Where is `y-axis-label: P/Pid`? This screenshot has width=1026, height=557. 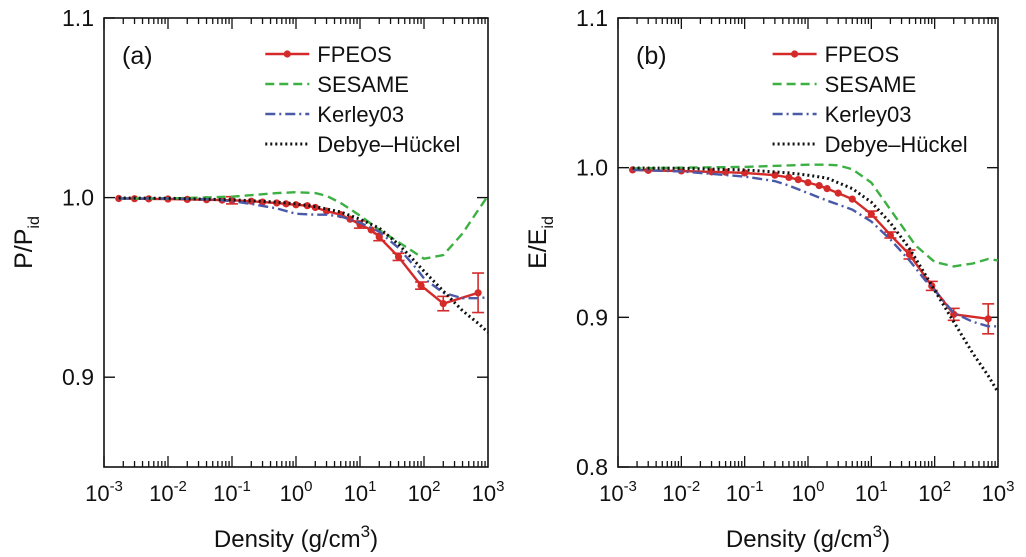 y-axis-label: P/Pid is located at coordinates (26, 242).